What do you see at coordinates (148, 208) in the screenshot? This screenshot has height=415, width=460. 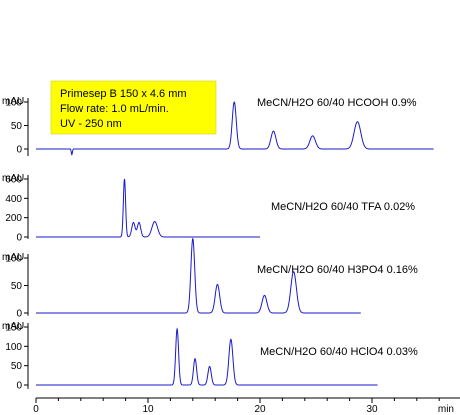 I see `panel-2-trace` at bounding box center [148, 208].